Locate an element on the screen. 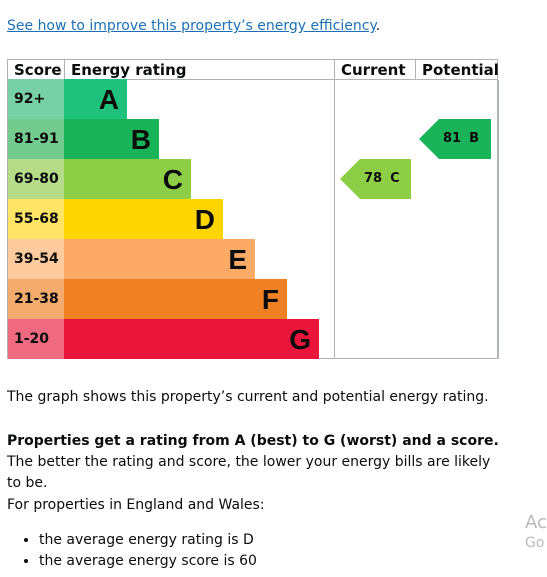 The height and width of the screenshot is (577, 547). potential-arrow: 81 B is located at coordinates (455, 139).